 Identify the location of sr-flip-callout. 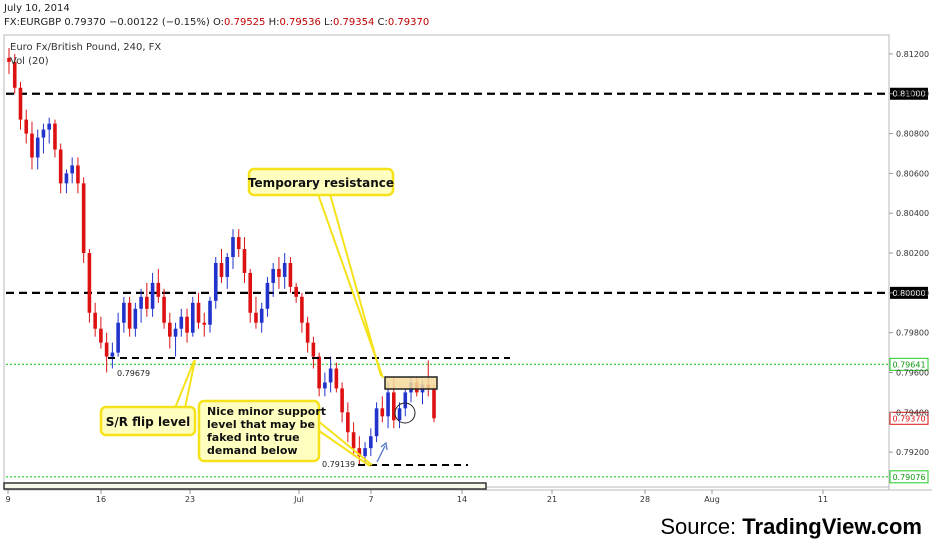
(148, 421).